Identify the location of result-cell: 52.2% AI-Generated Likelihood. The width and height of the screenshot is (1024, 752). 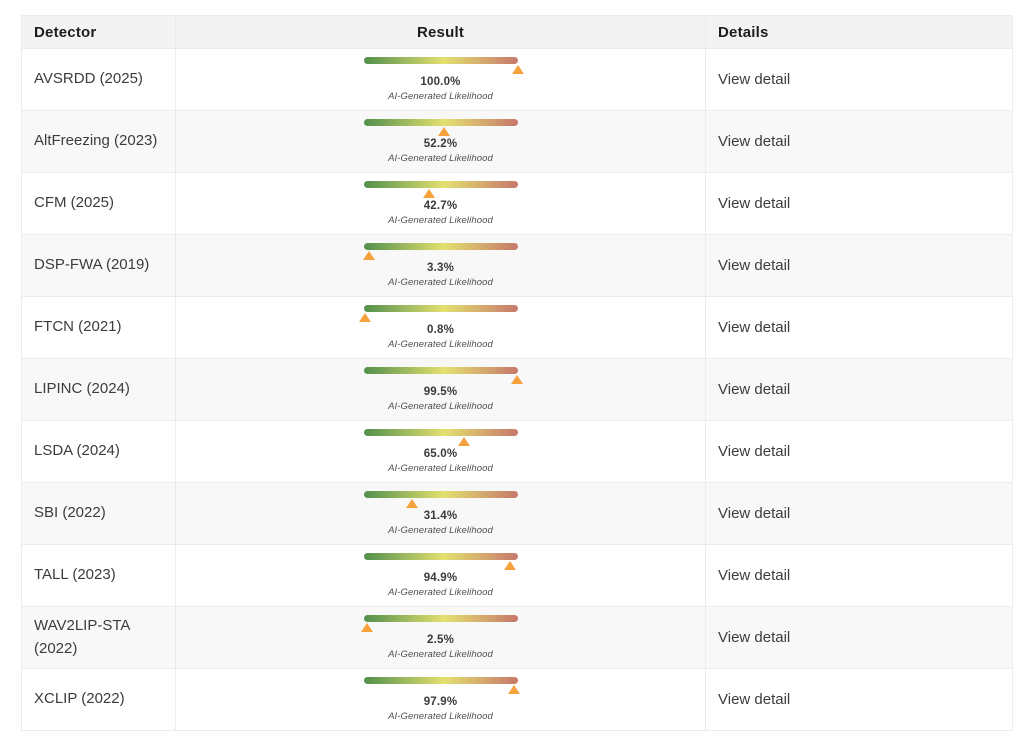
(440, 141).